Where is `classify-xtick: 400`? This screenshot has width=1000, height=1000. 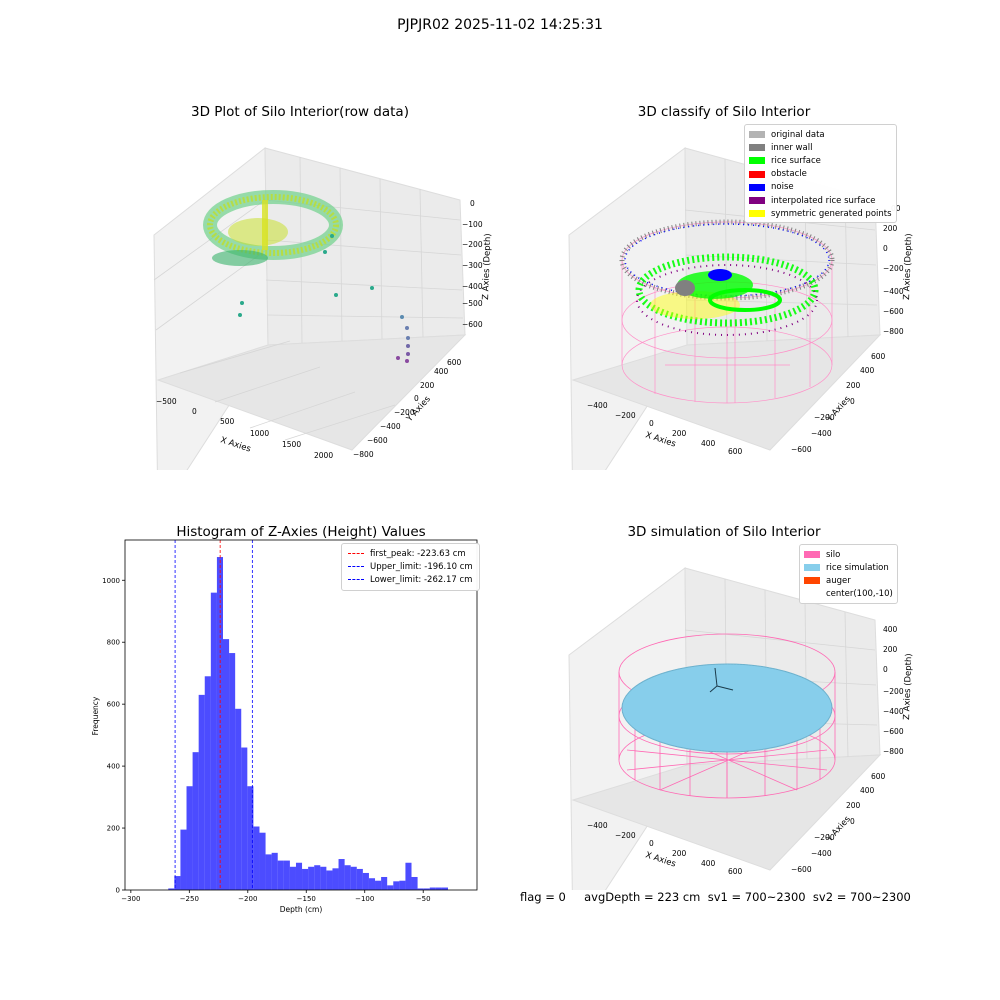
classify-xtick: 400 is located at coordinates (708, 443).